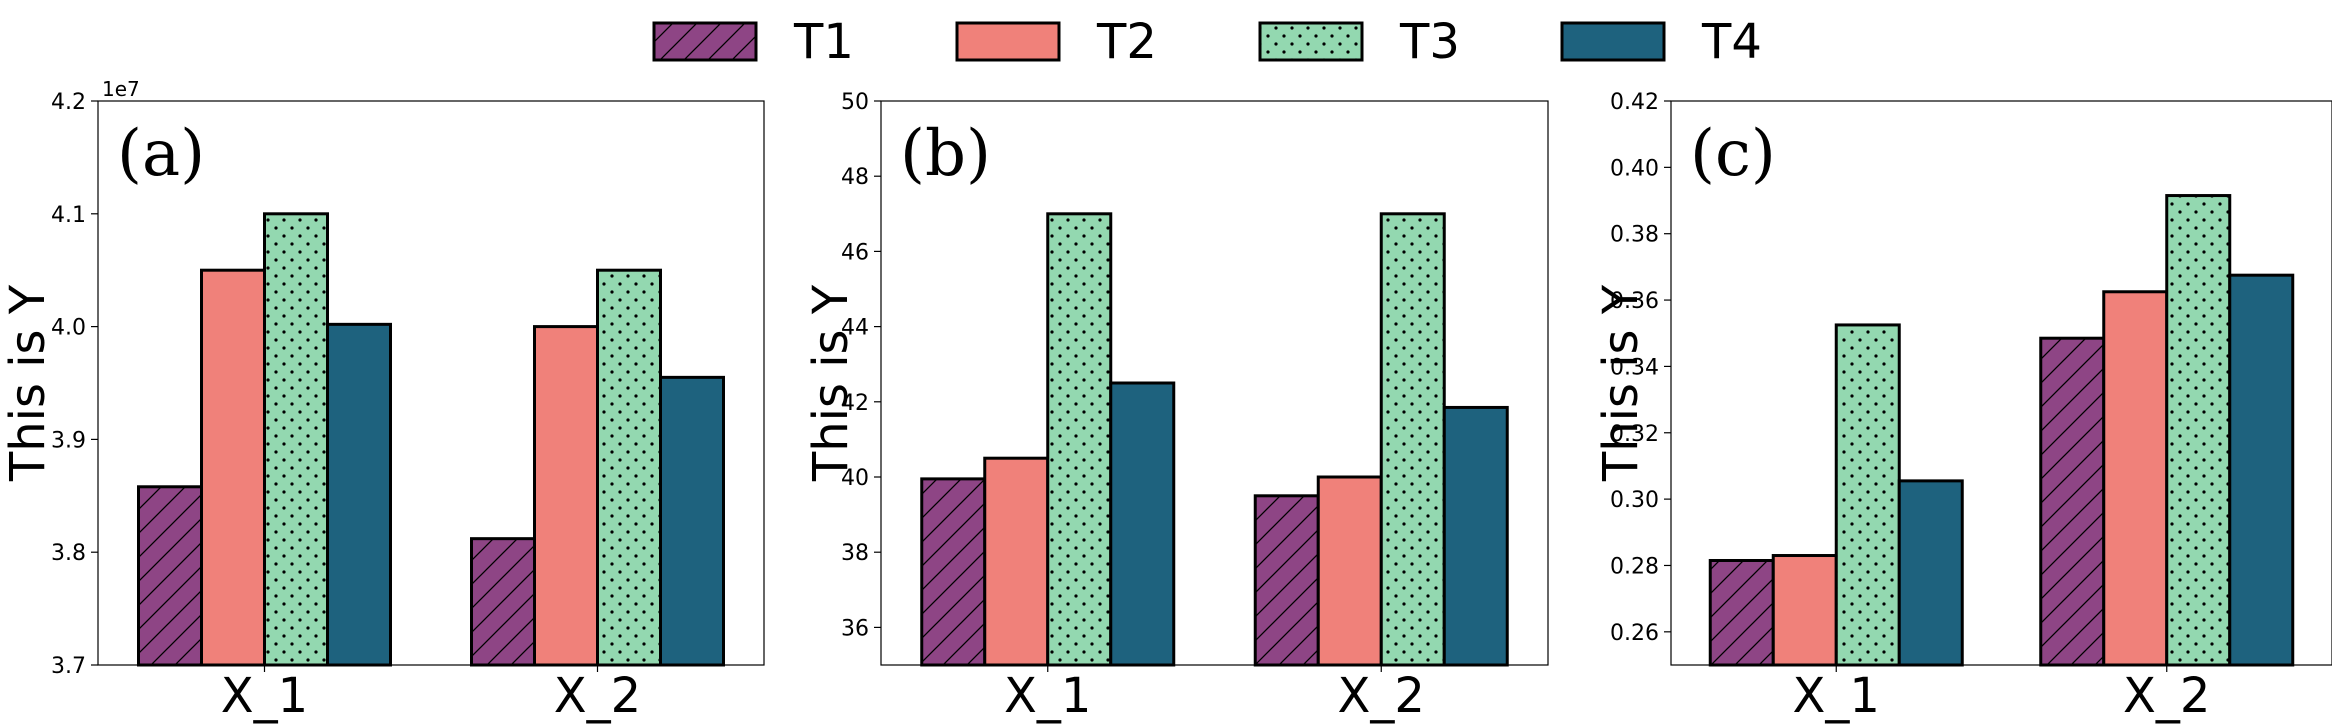 Image resolution: width=2332 pixels, height=727 pixels. Describe the element at coordinates (855, 553) in the screenshot. I see `y-tick-label: 38` at that location.